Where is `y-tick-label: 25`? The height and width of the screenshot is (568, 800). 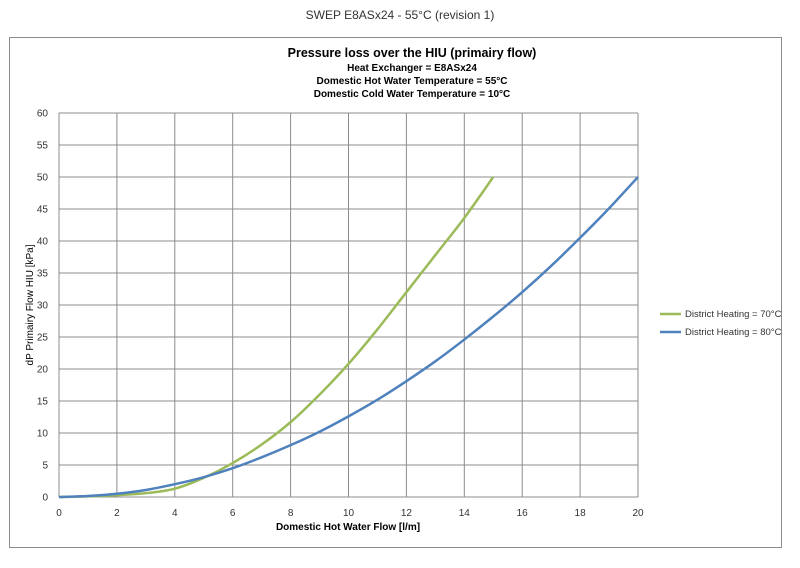
y-tick-label: 25 is located at coordinates (43, 338).